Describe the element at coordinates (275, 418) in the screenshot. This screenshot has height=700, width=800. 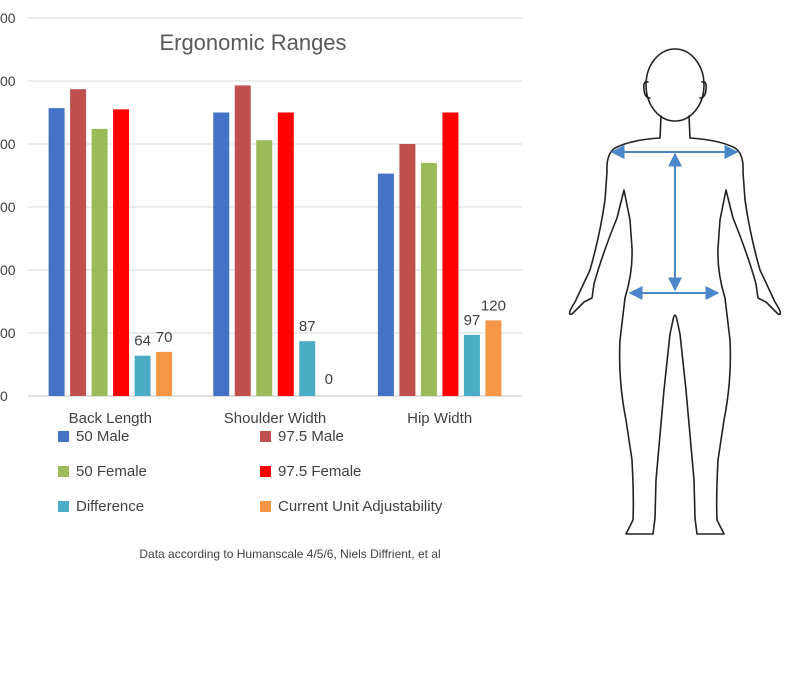
I see `x-tick-label: Shoulder Width` at that location.